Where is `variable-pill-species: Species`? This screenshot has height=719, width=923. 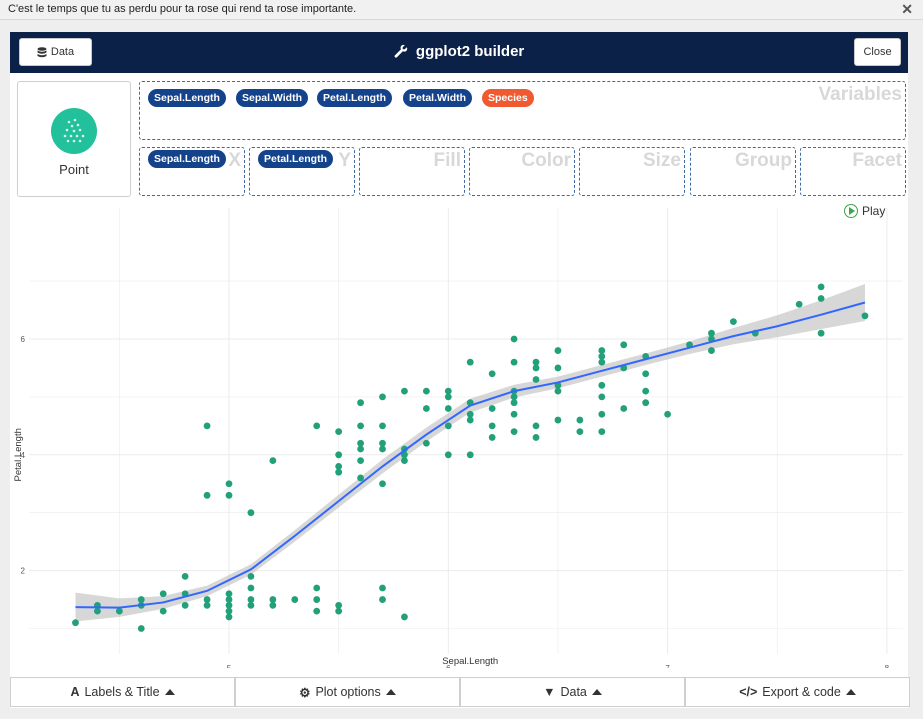
variable-pill-species: Species is located at coordinates (508, 98).